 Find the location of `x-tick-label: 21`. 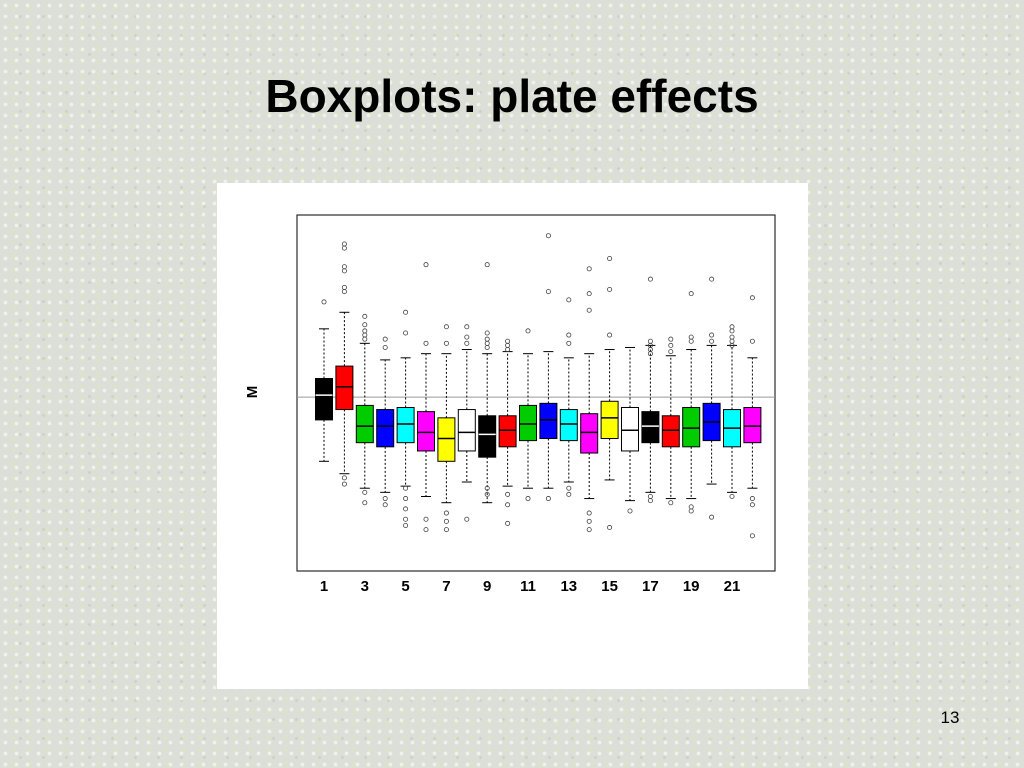

x-tick-label: 21 is located at coordinates (732, 586).